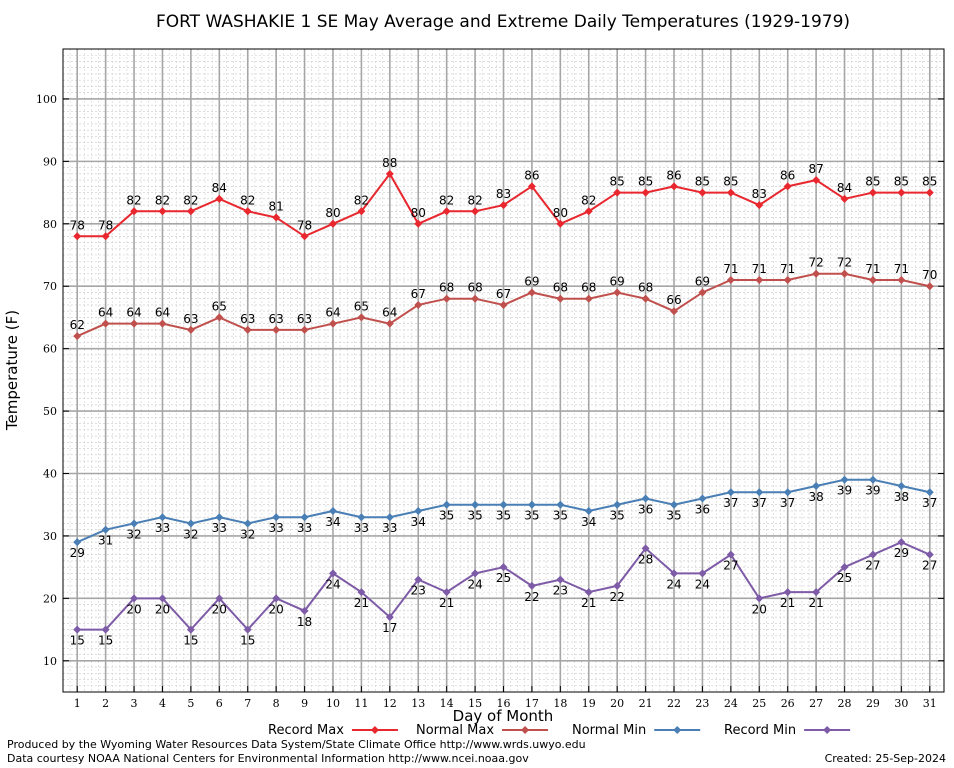  I want to click on data-label: 39, so click(844, 491).